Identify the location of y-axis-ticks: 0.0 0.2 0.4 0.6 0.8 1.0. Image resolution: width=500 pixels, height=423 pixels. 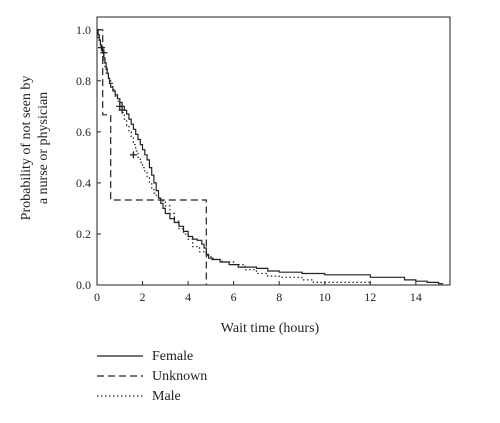
(88, 157).